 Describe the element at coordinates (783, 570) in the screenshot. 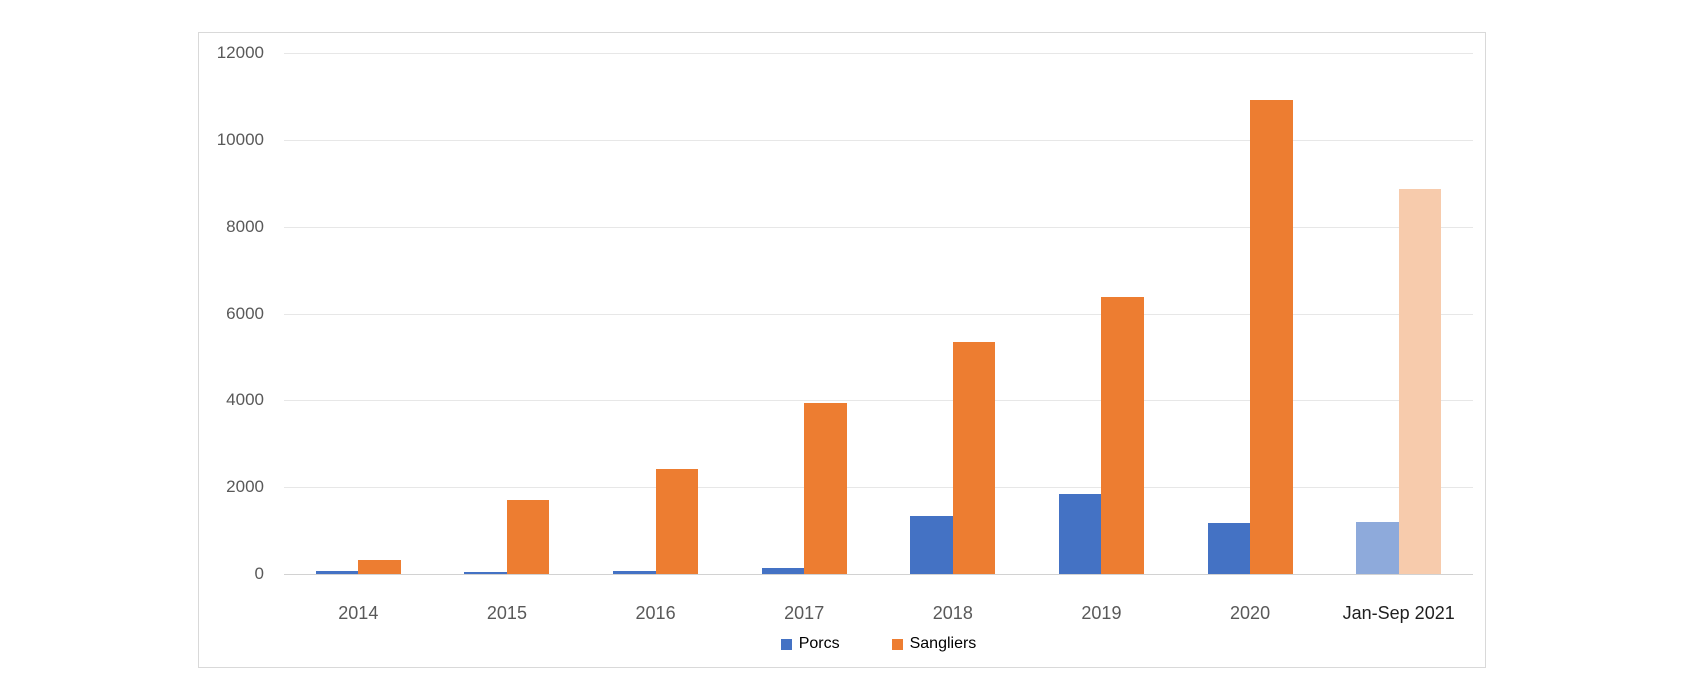

I see `bar-porcs-2017` at that location.